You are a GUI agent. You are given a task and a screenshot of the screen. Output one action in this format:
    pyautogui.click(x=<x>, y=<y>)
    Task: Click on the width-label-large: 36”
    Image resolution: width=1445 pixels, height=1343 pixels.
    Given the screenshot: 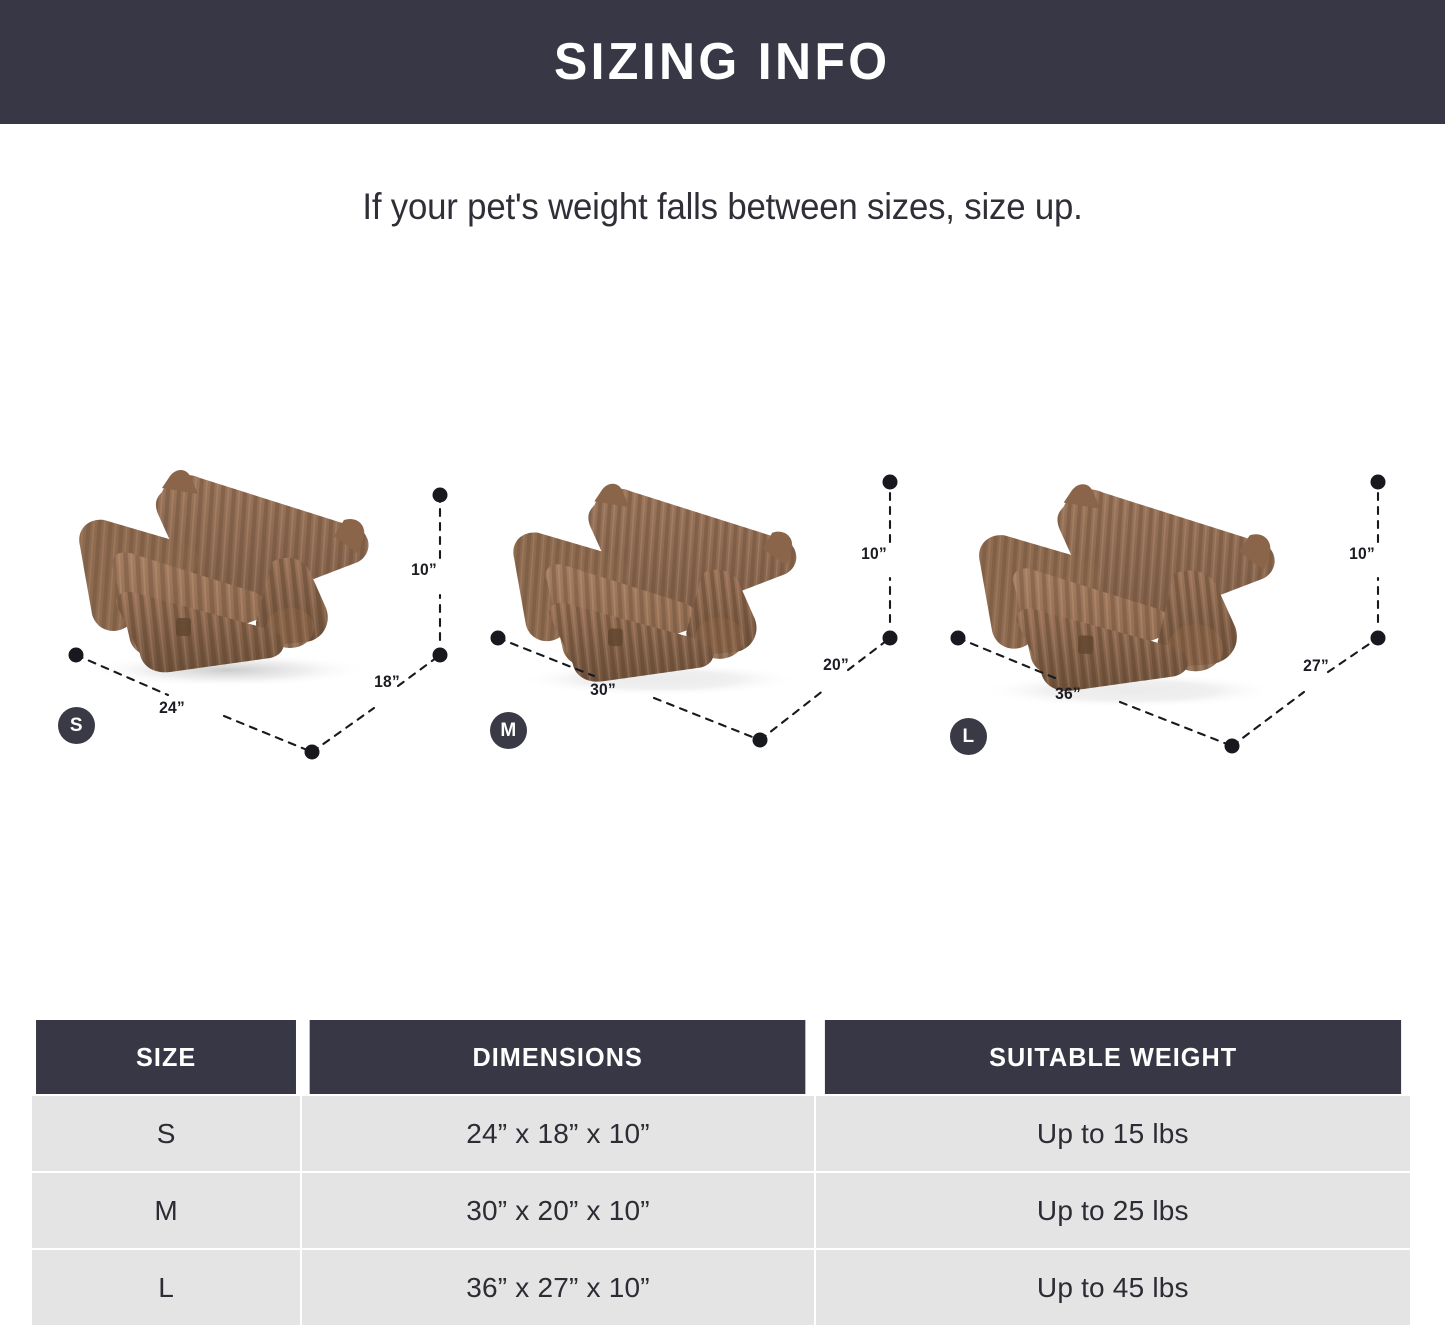 What is the action you would take?
    pyautogui.click(x=1068, y=693)
    